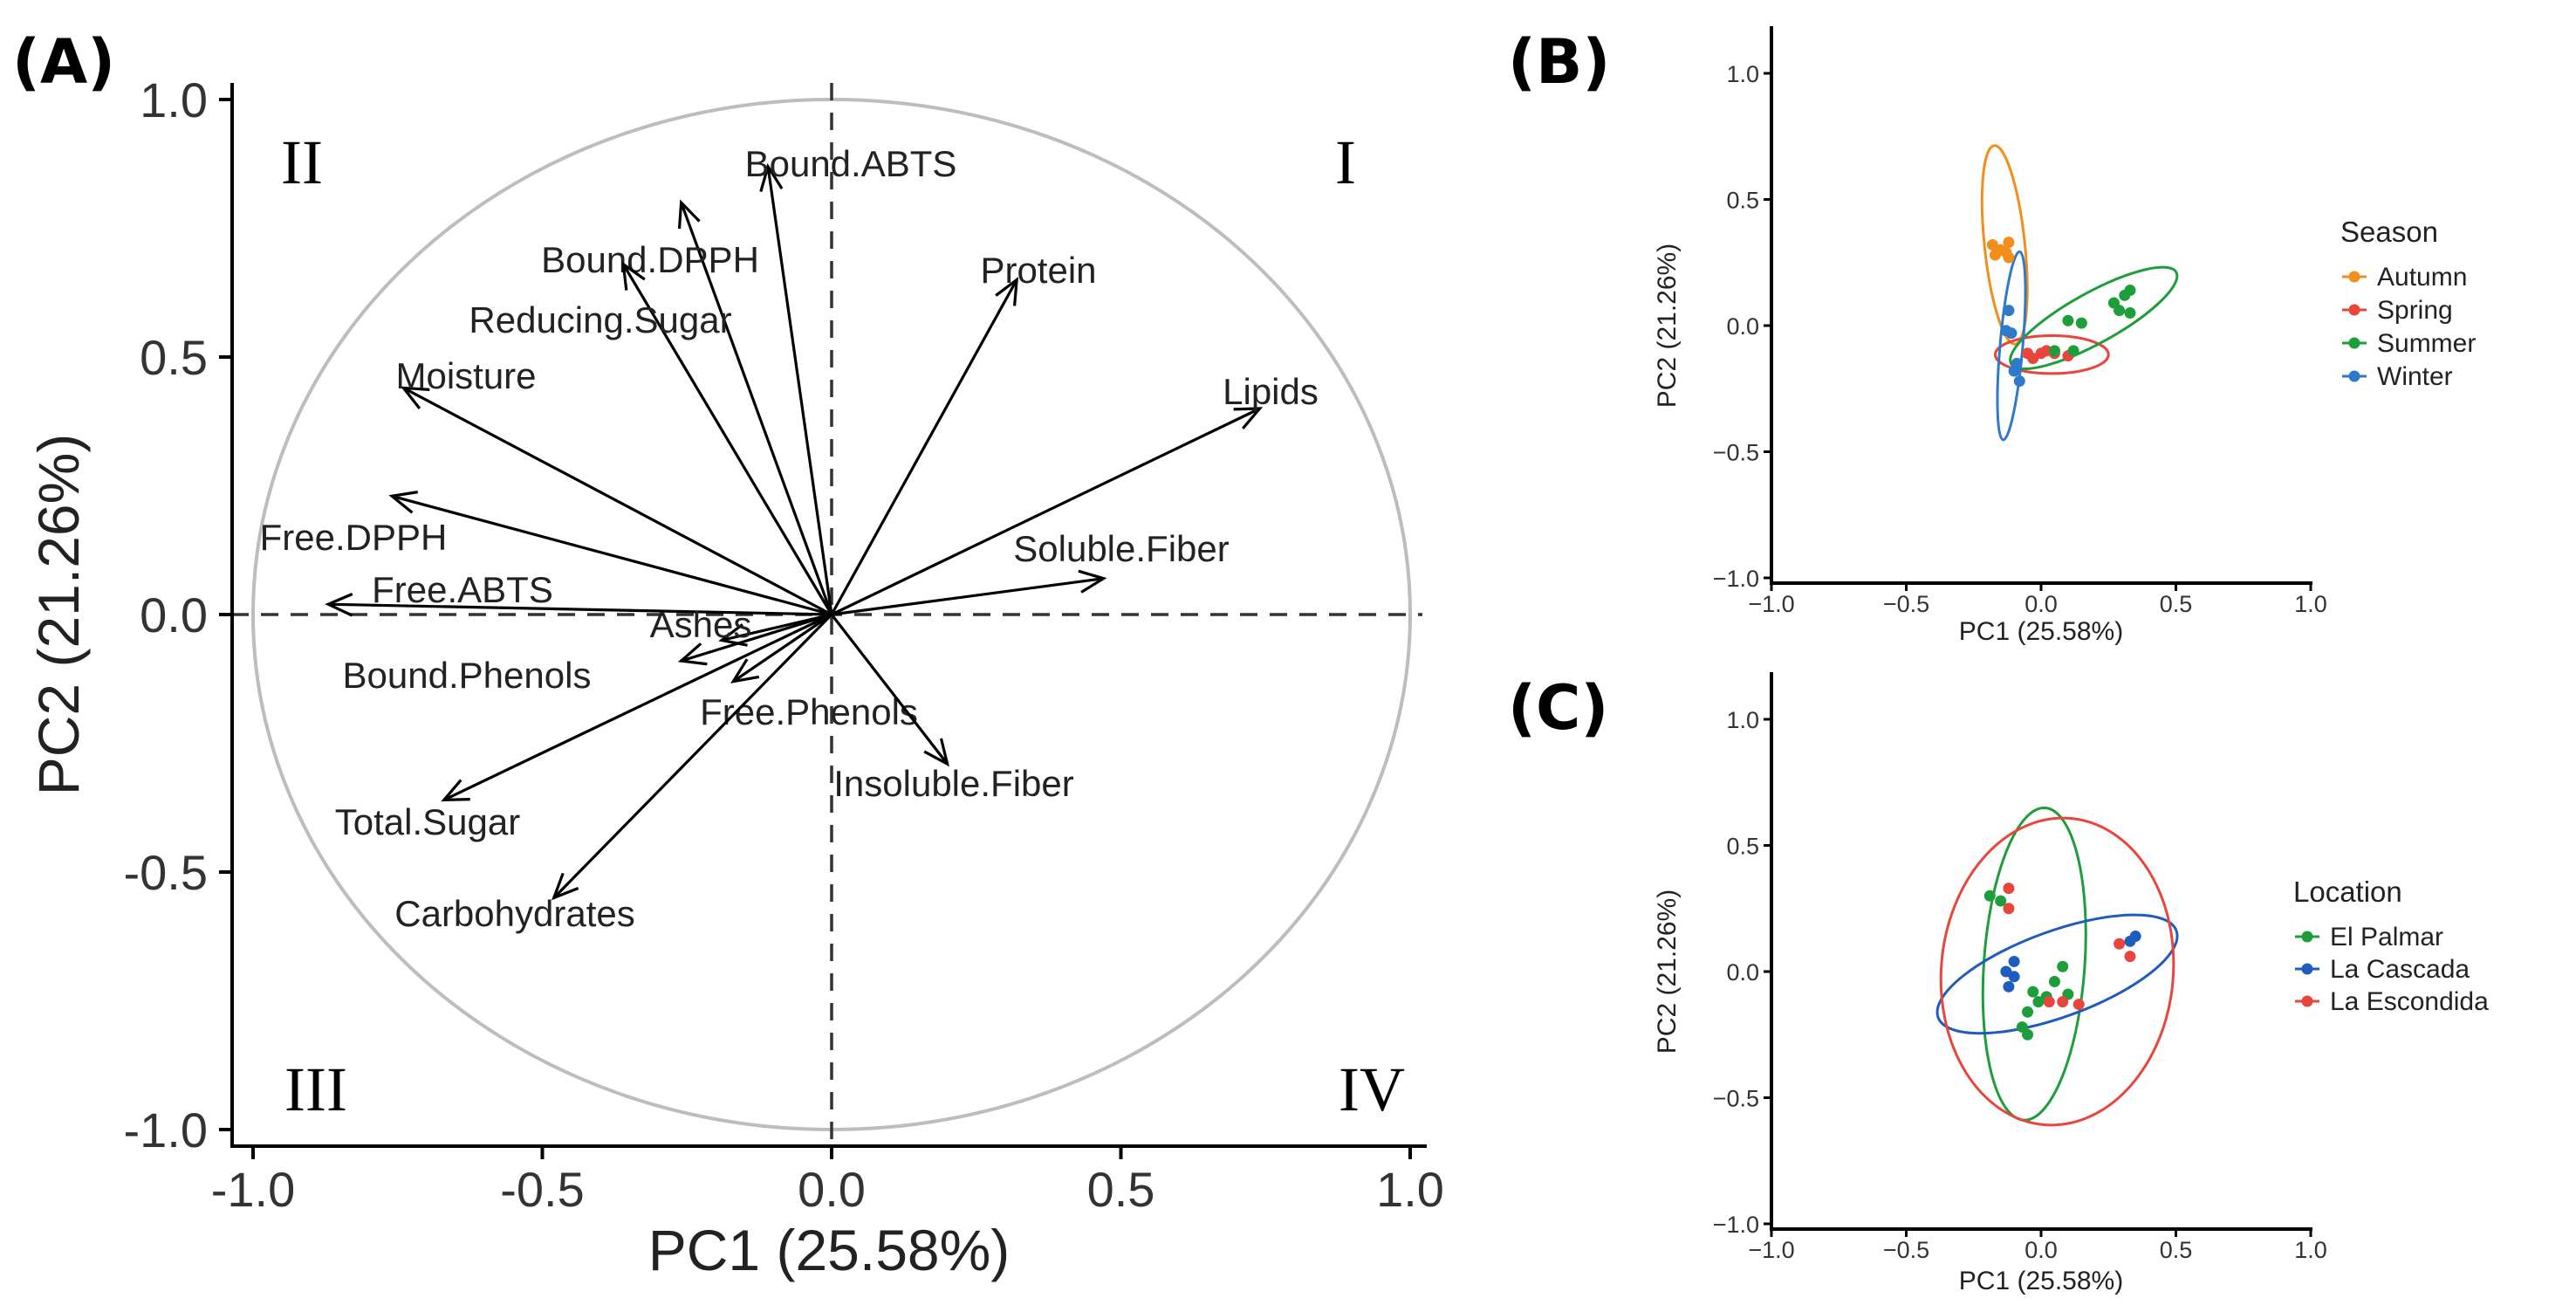  Describe the element at coordinates (1736, 1225) in the screenshot. I see `panel-c-y-tick-label: −1.0` at that location.